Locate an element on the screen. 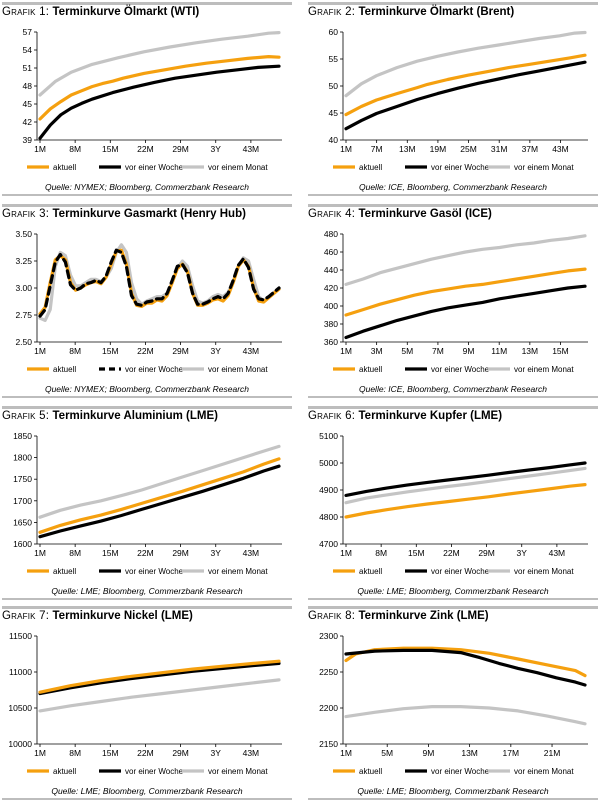 This screenshot has width=600, height=810. y-tick-label: 10000 is located at coordinates (20, 744).